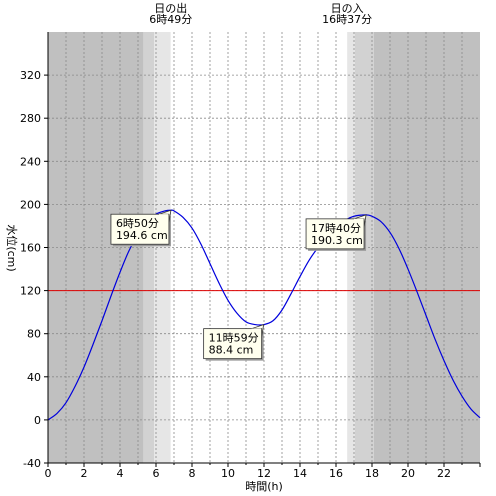 This screenshot has width=496, height=496. What do you see at coordinates (260, 13) in the screenshot?
I see `sun-labels: 日の出 6時49分 日の入 16時37分` at bounding box center [260, 13].